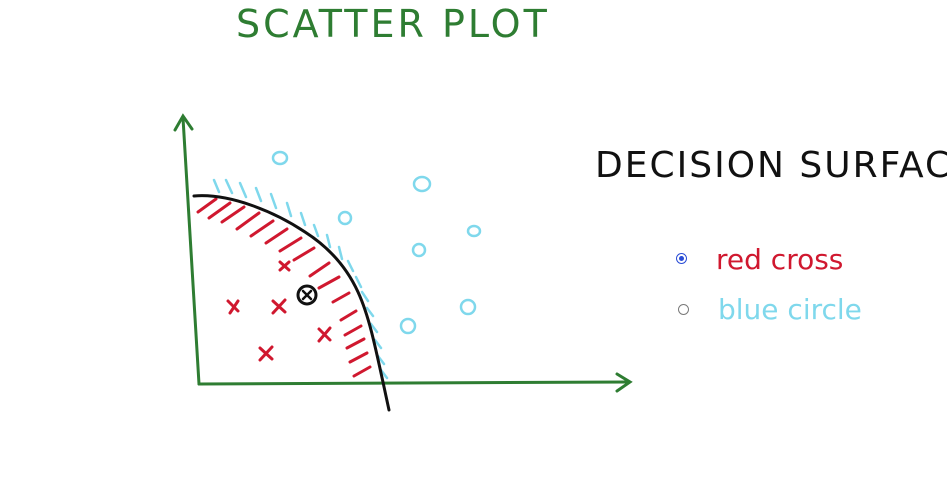  I want to click on page-title: SCATTER PLOT, so click(393, 24).